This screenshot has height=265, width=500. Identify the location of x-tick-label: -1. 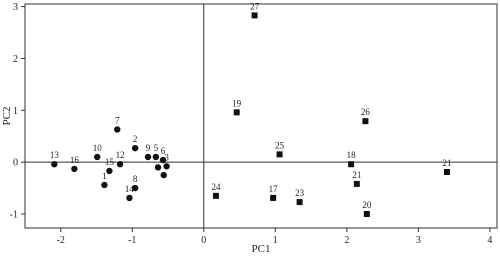
(132, 240).